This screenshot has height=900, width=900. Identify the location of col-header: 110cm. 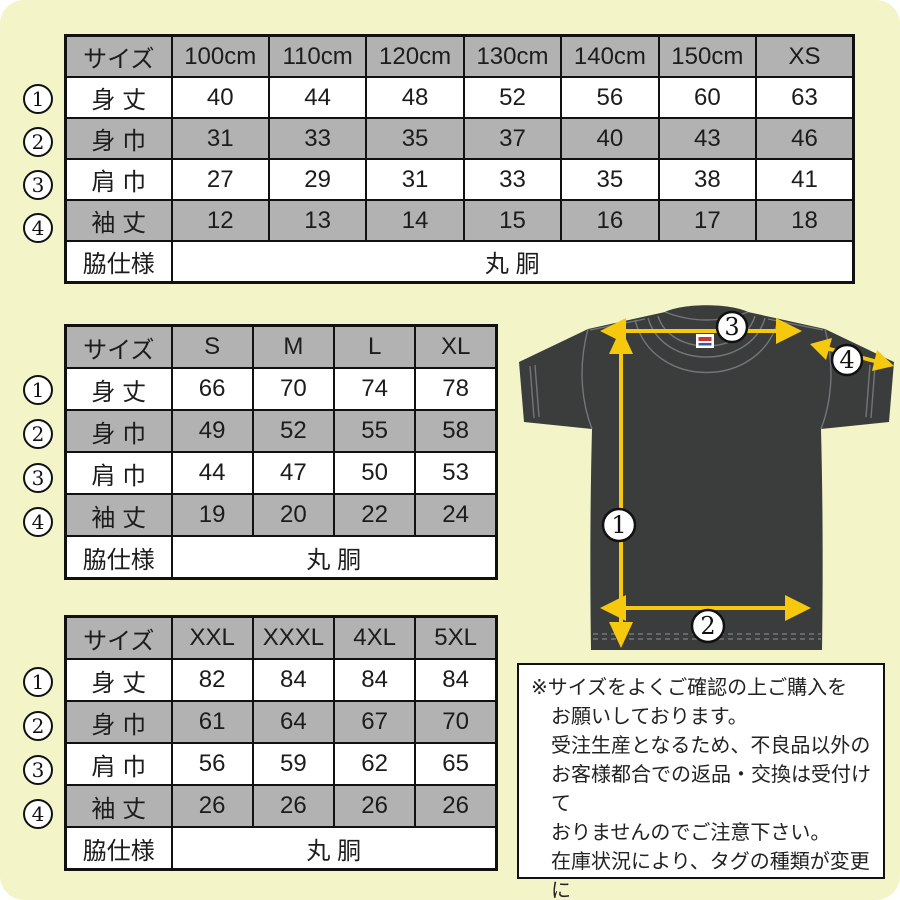
(317, 56).